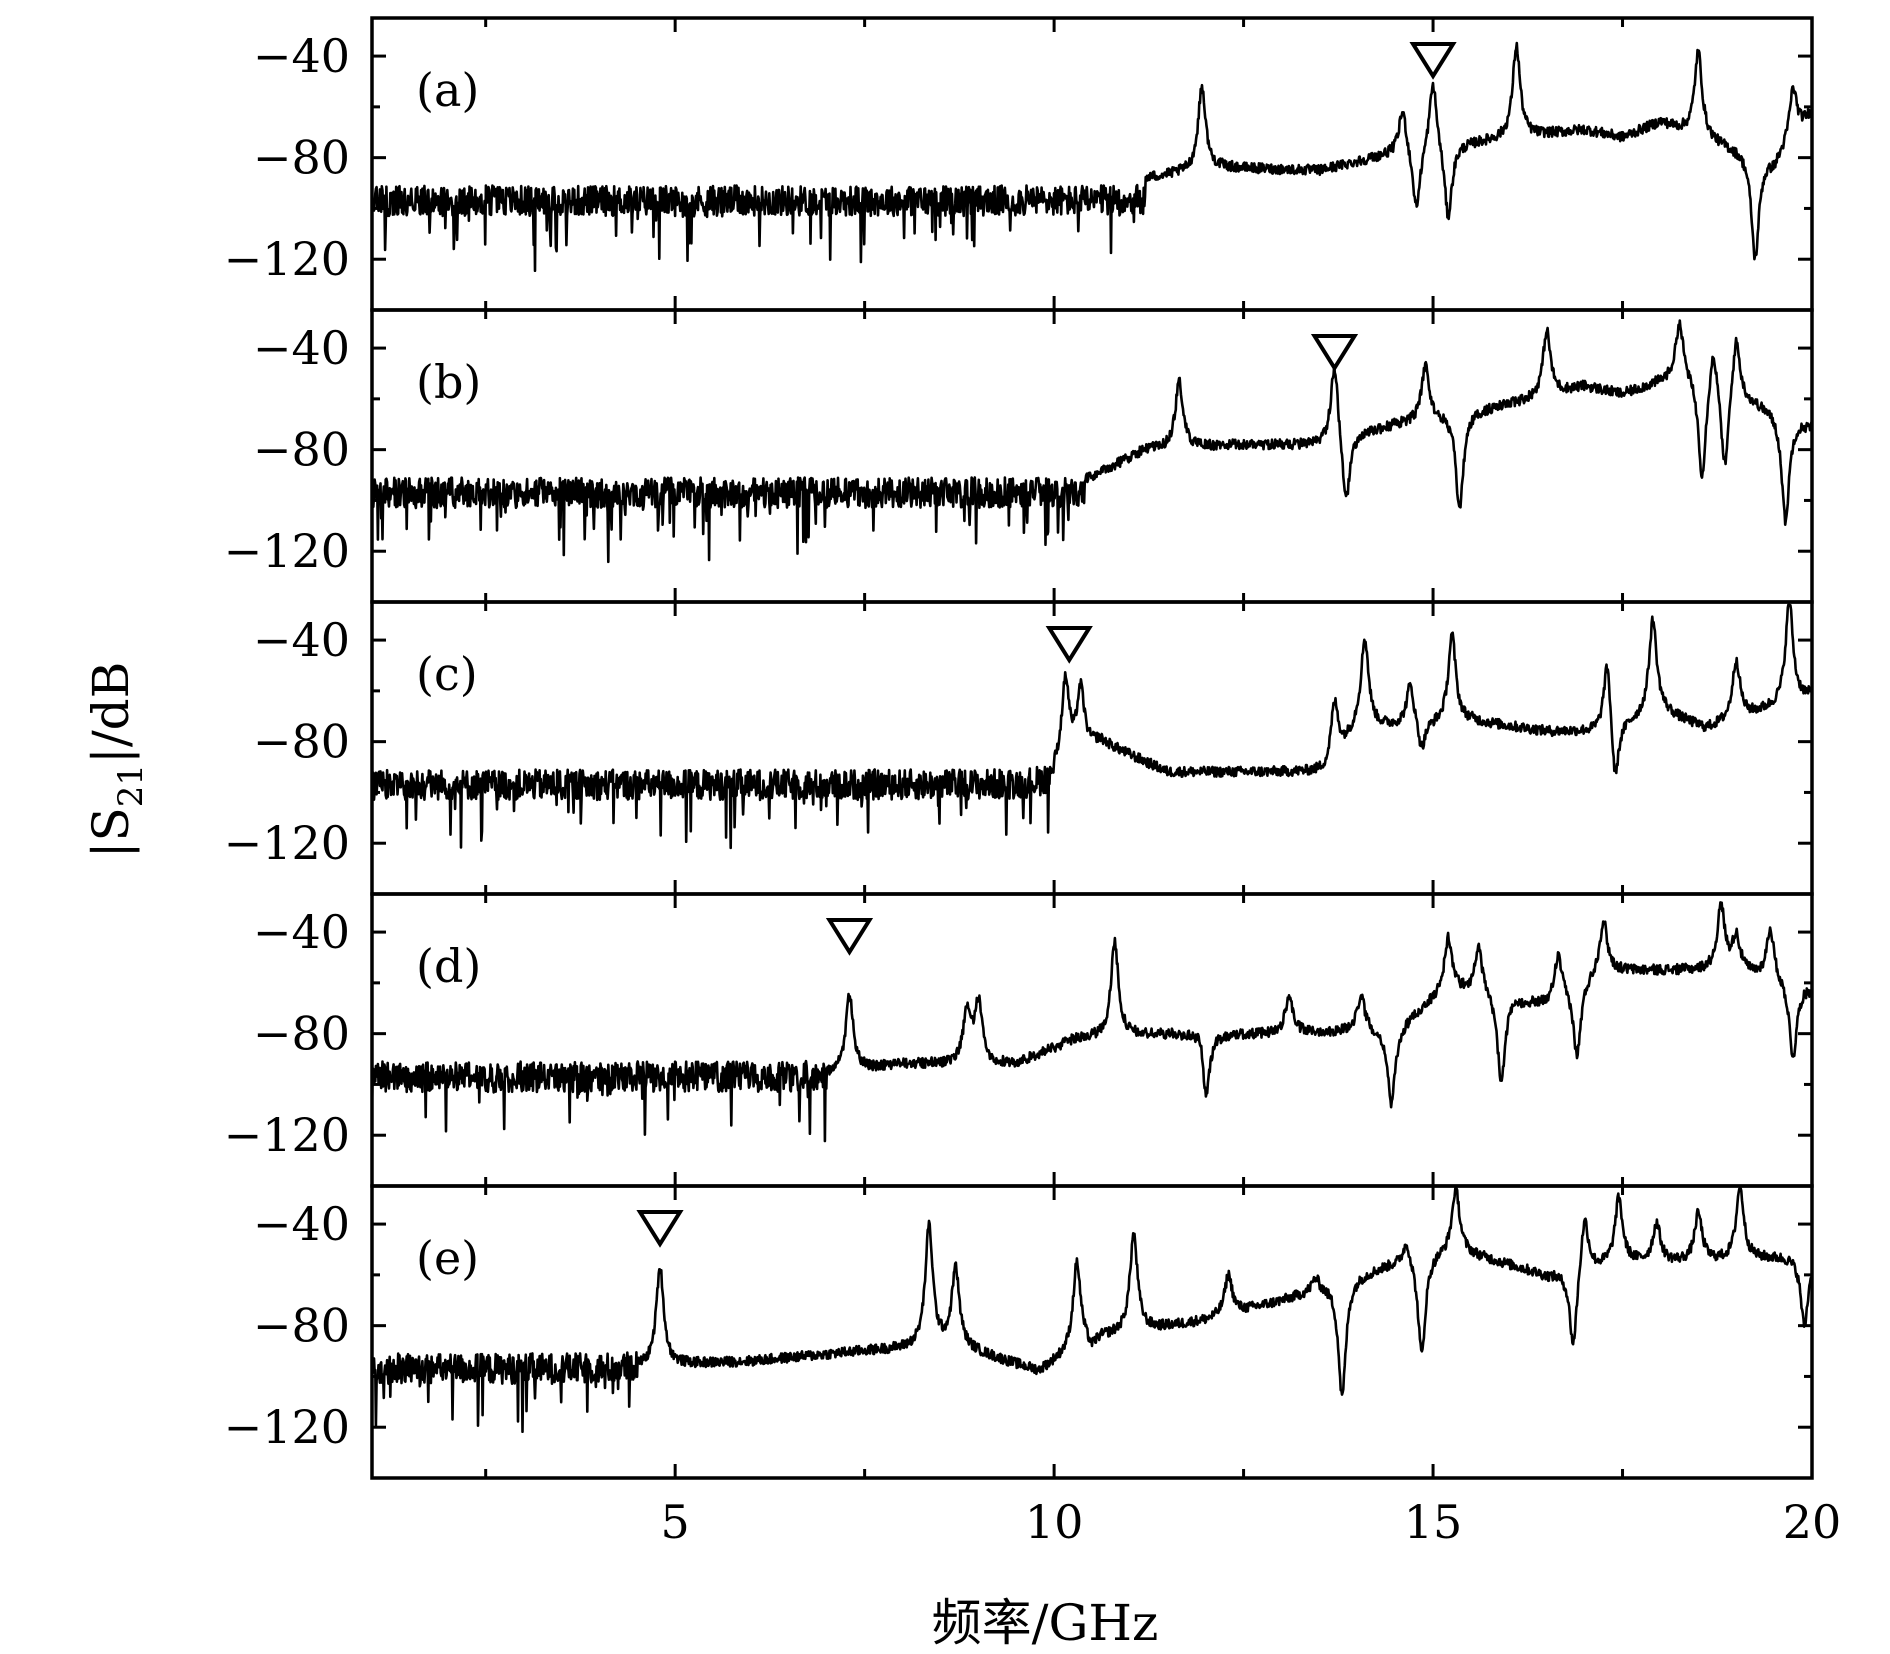 The height and width of the screenshot is (1654, 1890). Describe the element at coordinates (1251, 1522) in the screenshot. I see `x-tick-labels: 5 10 15 20` at that location.